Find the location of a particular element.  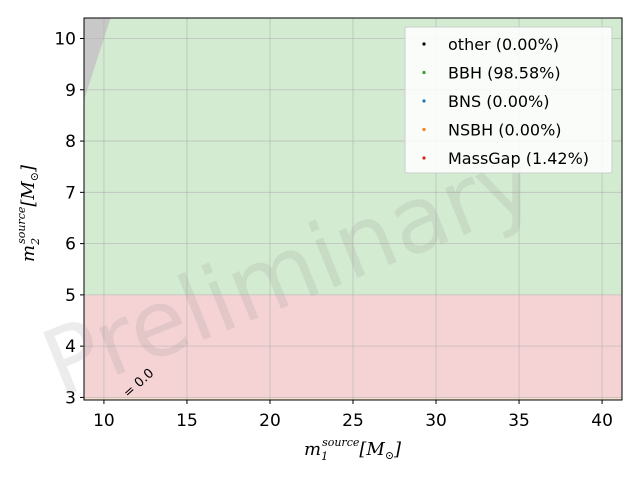

y-axis-label: m2source[M⊙] is located at coordinates (28, 213).